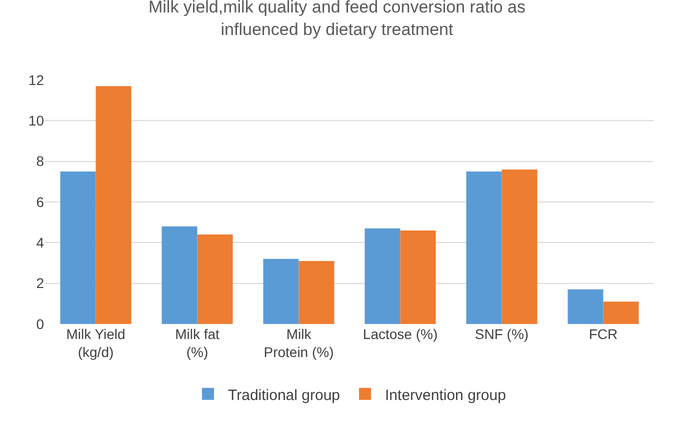 Image resolution: width=674 pixels, height=423 pixels. Describe the element at coordinates (299, 343) in the screenshot. I see `x-tick-label: Milk Protein (%)` at that location.